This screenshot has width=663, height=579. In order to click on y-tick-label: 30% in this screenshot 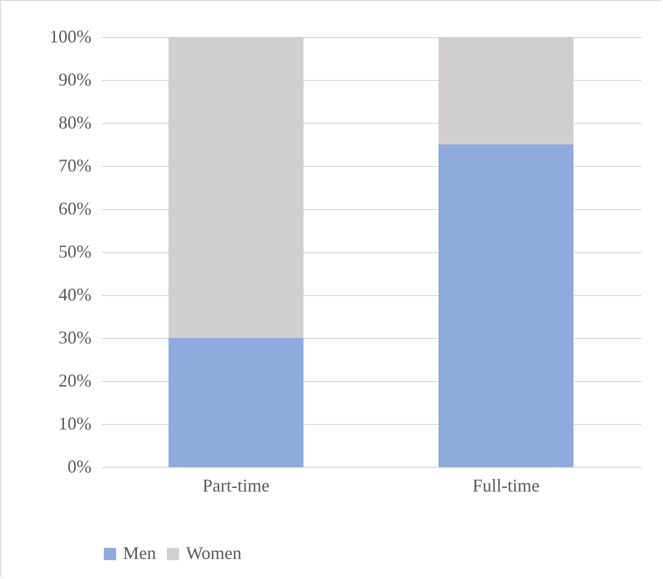, I will do `click(75, 338)`.